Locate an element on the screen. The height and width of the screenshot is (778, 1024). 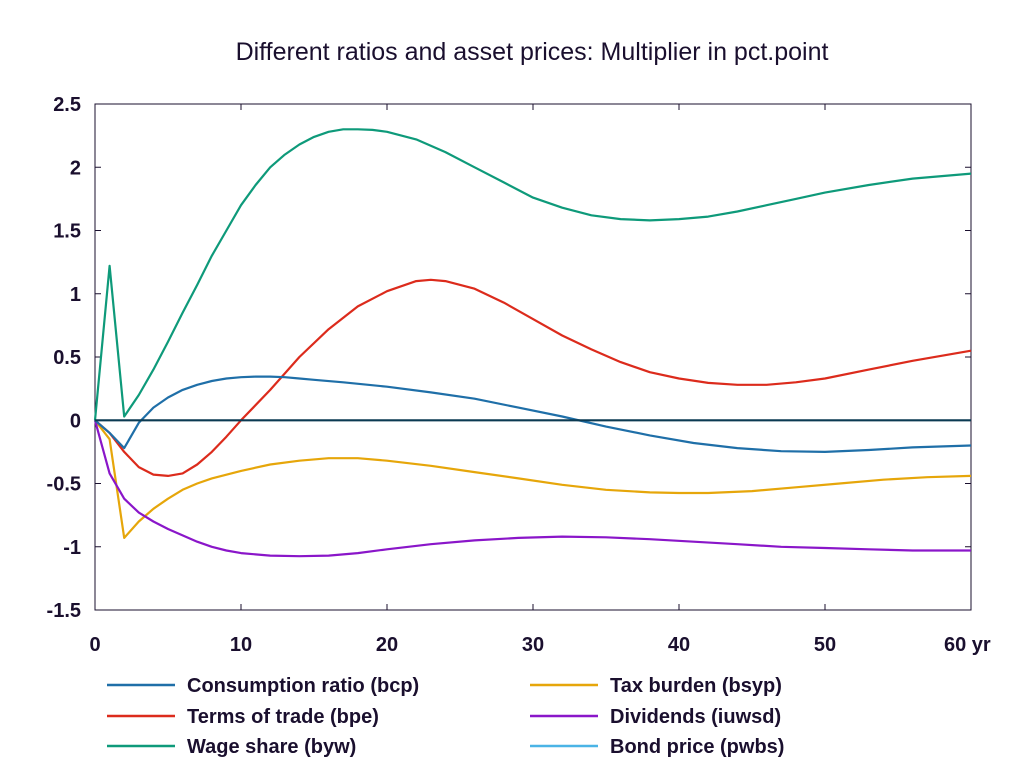
x-tick-label: 40 is located at coordinates (679, 645).